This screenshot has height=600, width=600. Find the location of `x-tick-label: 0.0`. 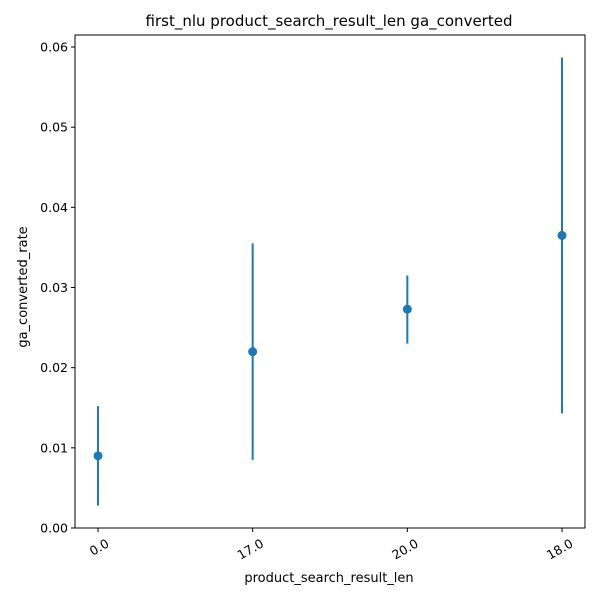

x-tick-label: 0.0 is located at coordinates (99, 547).